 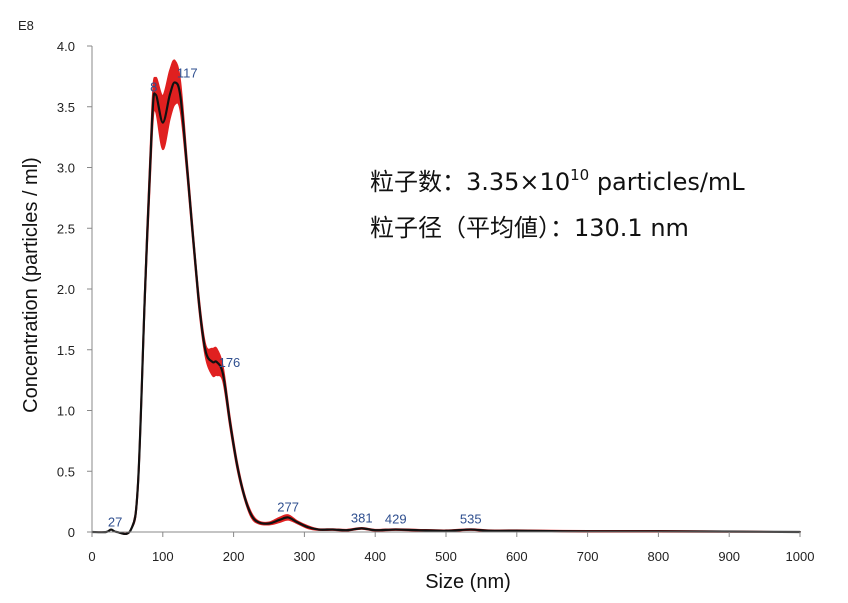 What do you see at coordinates (66, 471) in the screenshot?
I see `y-tick-label: 0.5` at bounding box center [66, 471].